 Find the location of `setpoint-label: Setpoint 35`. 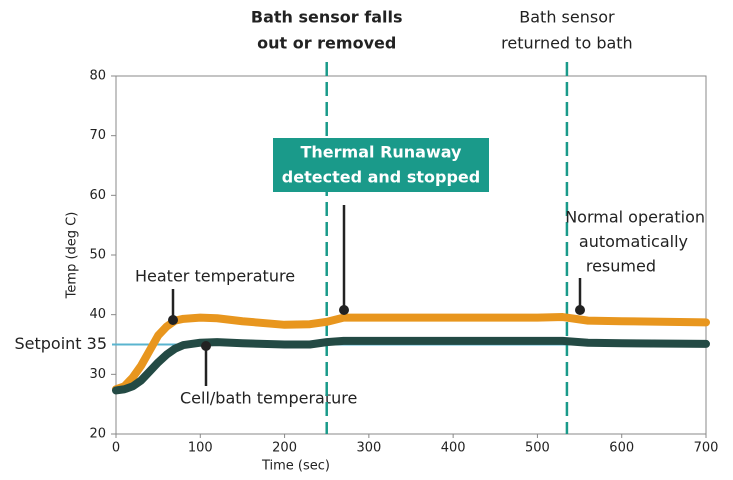

setpoint-label: Setpoint 35 is located at coordinates (60, 343).